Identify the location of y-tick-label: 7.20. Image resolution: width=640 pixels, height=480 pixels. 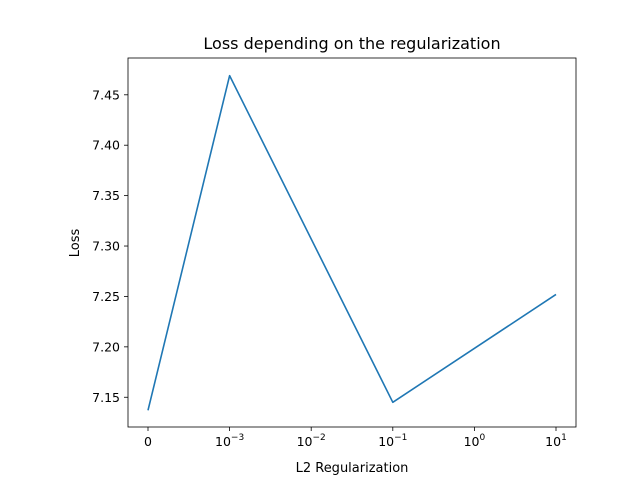
(106, 346).